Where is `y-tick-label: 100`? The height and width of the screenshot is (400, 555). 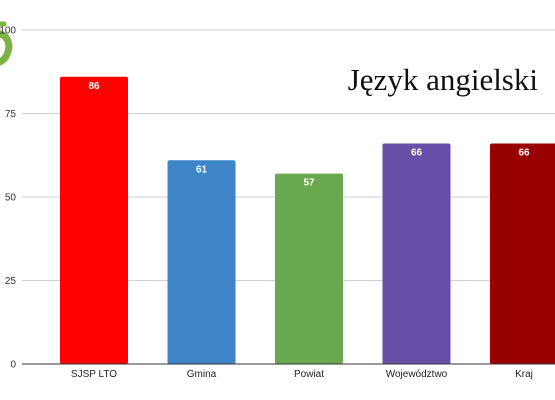 y-tick-label: 100 is located at coordinates (8, 31).